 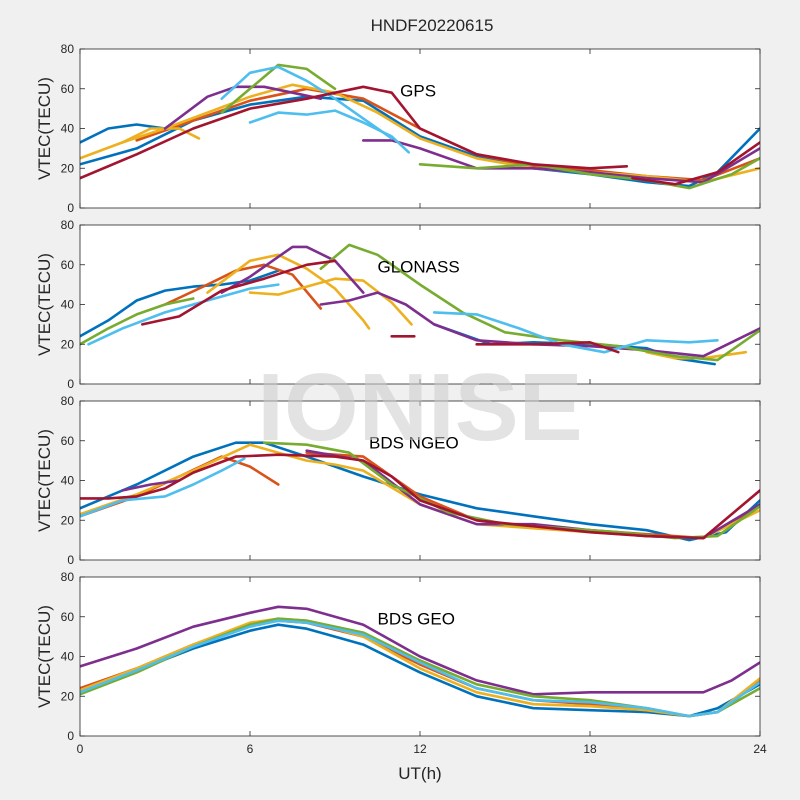 I want to click on x-tick-label: 24, so click(x=760, y=749).